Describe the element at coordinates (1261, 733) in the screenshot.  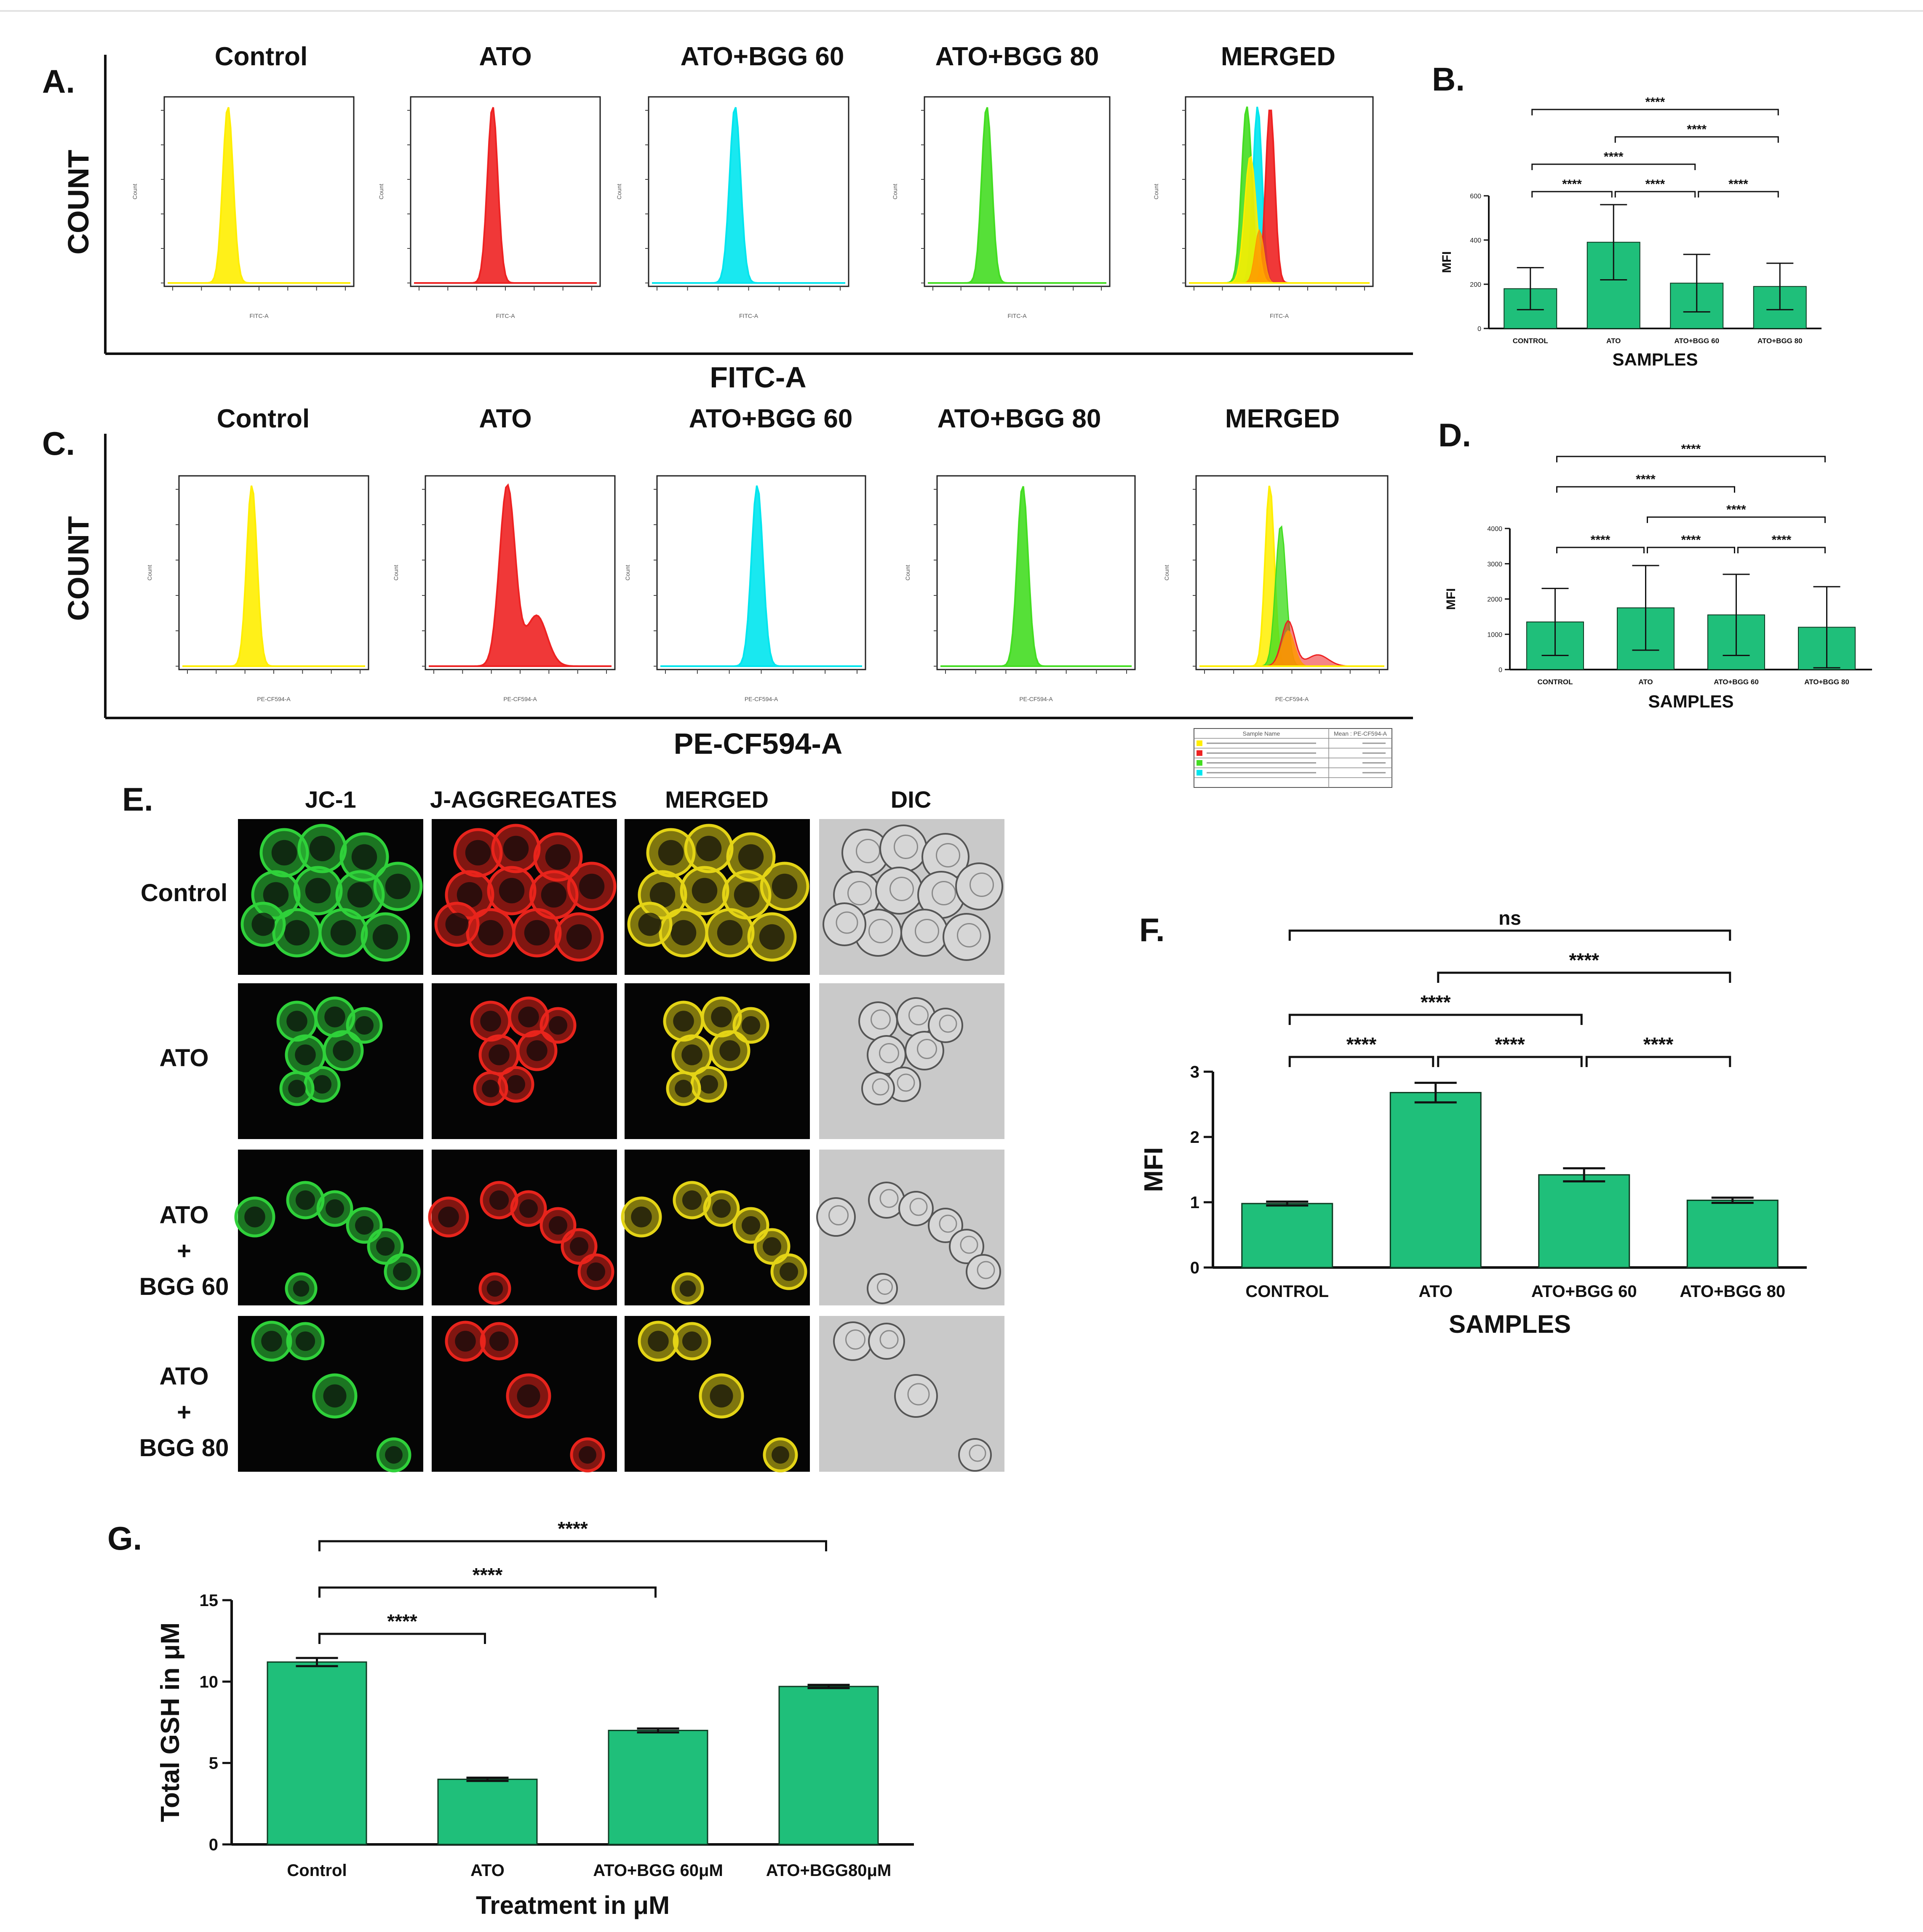
I see `legend-header-sample: Sample Name` at that location.